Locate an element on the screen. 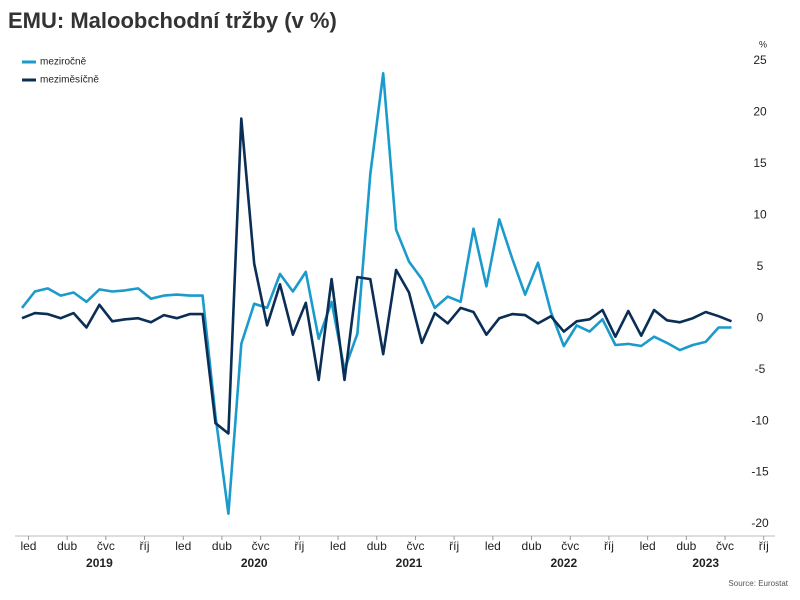  y-tick-label: -10 is located at coordinates (760, 420).